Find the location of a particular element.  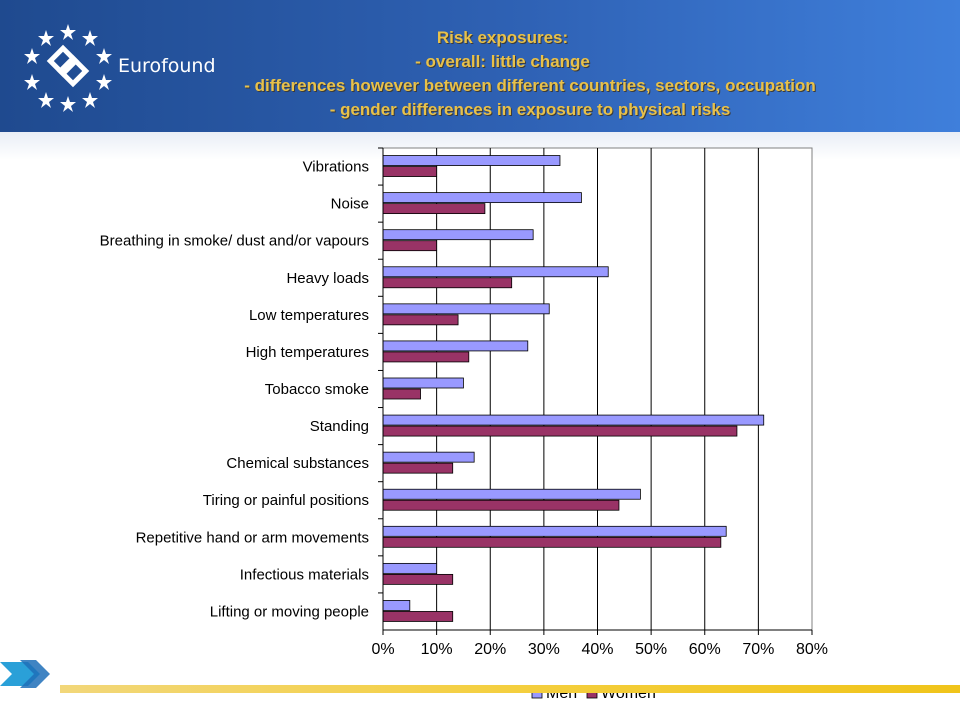

category-label: High temperatures is located at coordinates (307, 352).